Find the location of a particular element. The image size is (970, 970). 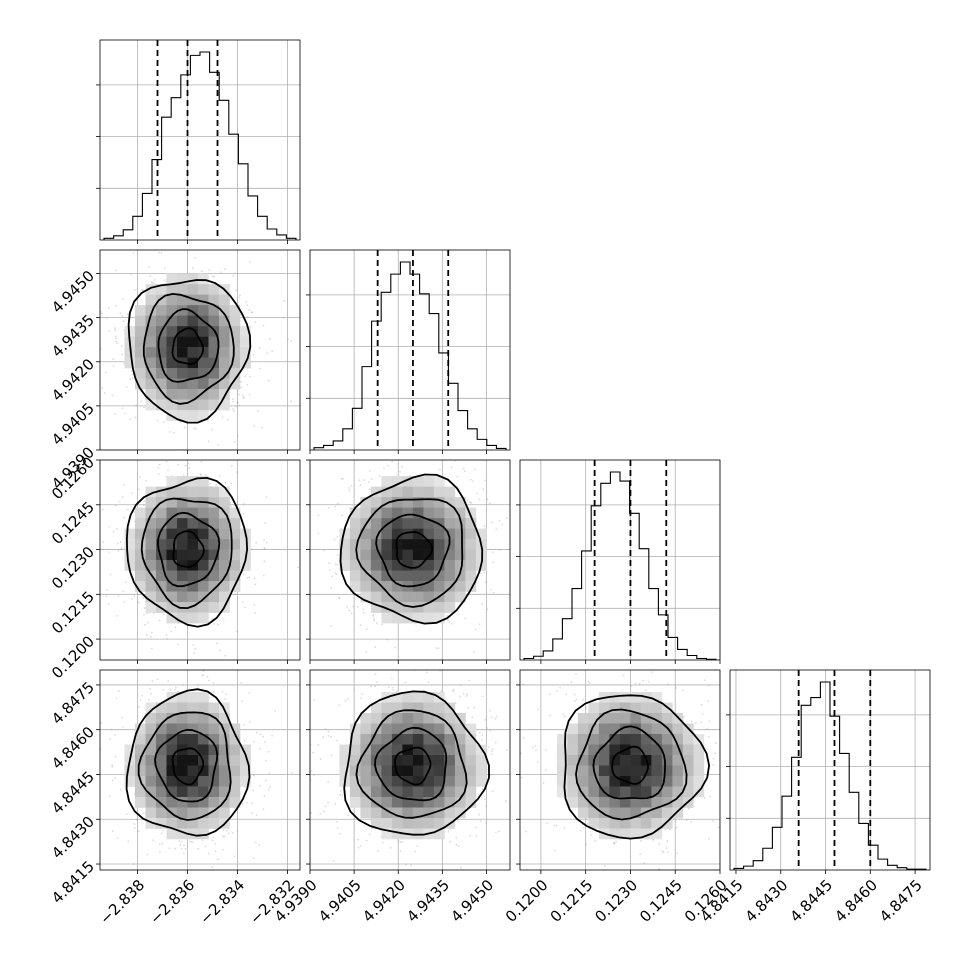

panel-3-1-frame is located at coordinates (410, 770).